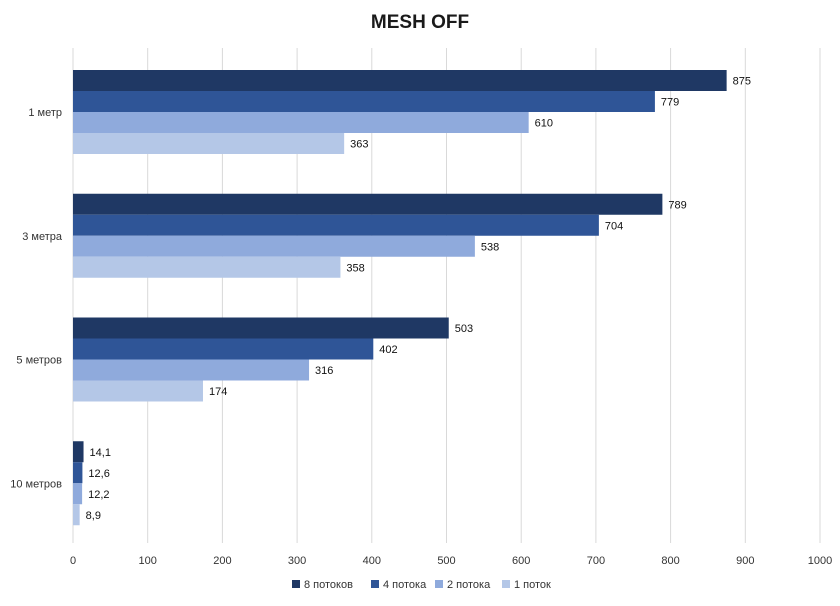 The height and width of the screenshot is (606, 840). What do you see at coordinates (297, 561) in the screenshot?
I see `x-tick-label: 300` at bounding box center [297, 561].